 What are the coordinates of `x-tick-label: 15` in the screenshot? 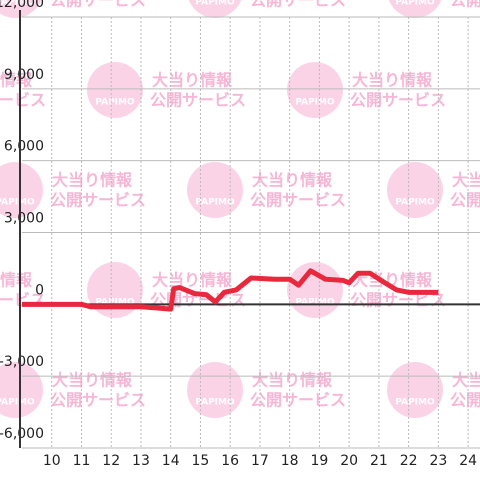 It's located at (201, 461).